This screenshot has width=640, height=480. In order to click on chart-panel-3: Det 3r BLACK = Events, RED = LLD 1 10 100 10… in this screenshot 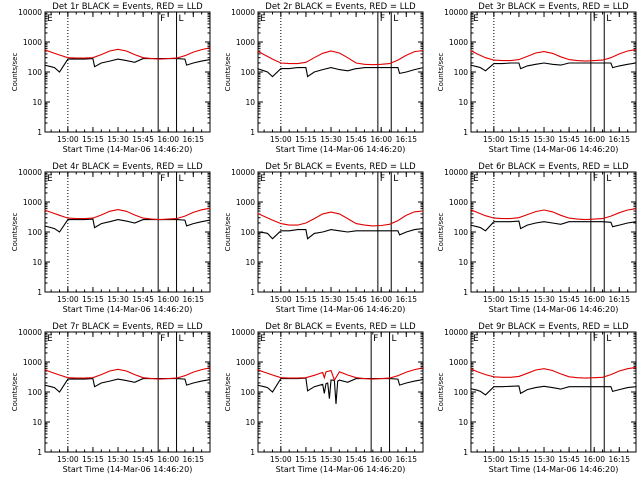, I will do `click(537, 78)`.